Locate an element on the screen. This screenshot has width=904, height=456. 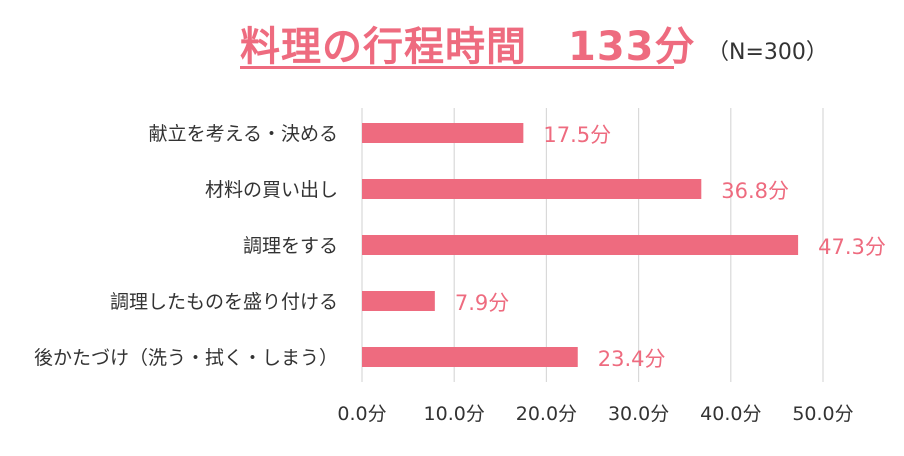
category-label: 調理をする is located at coordinates (290, 246).